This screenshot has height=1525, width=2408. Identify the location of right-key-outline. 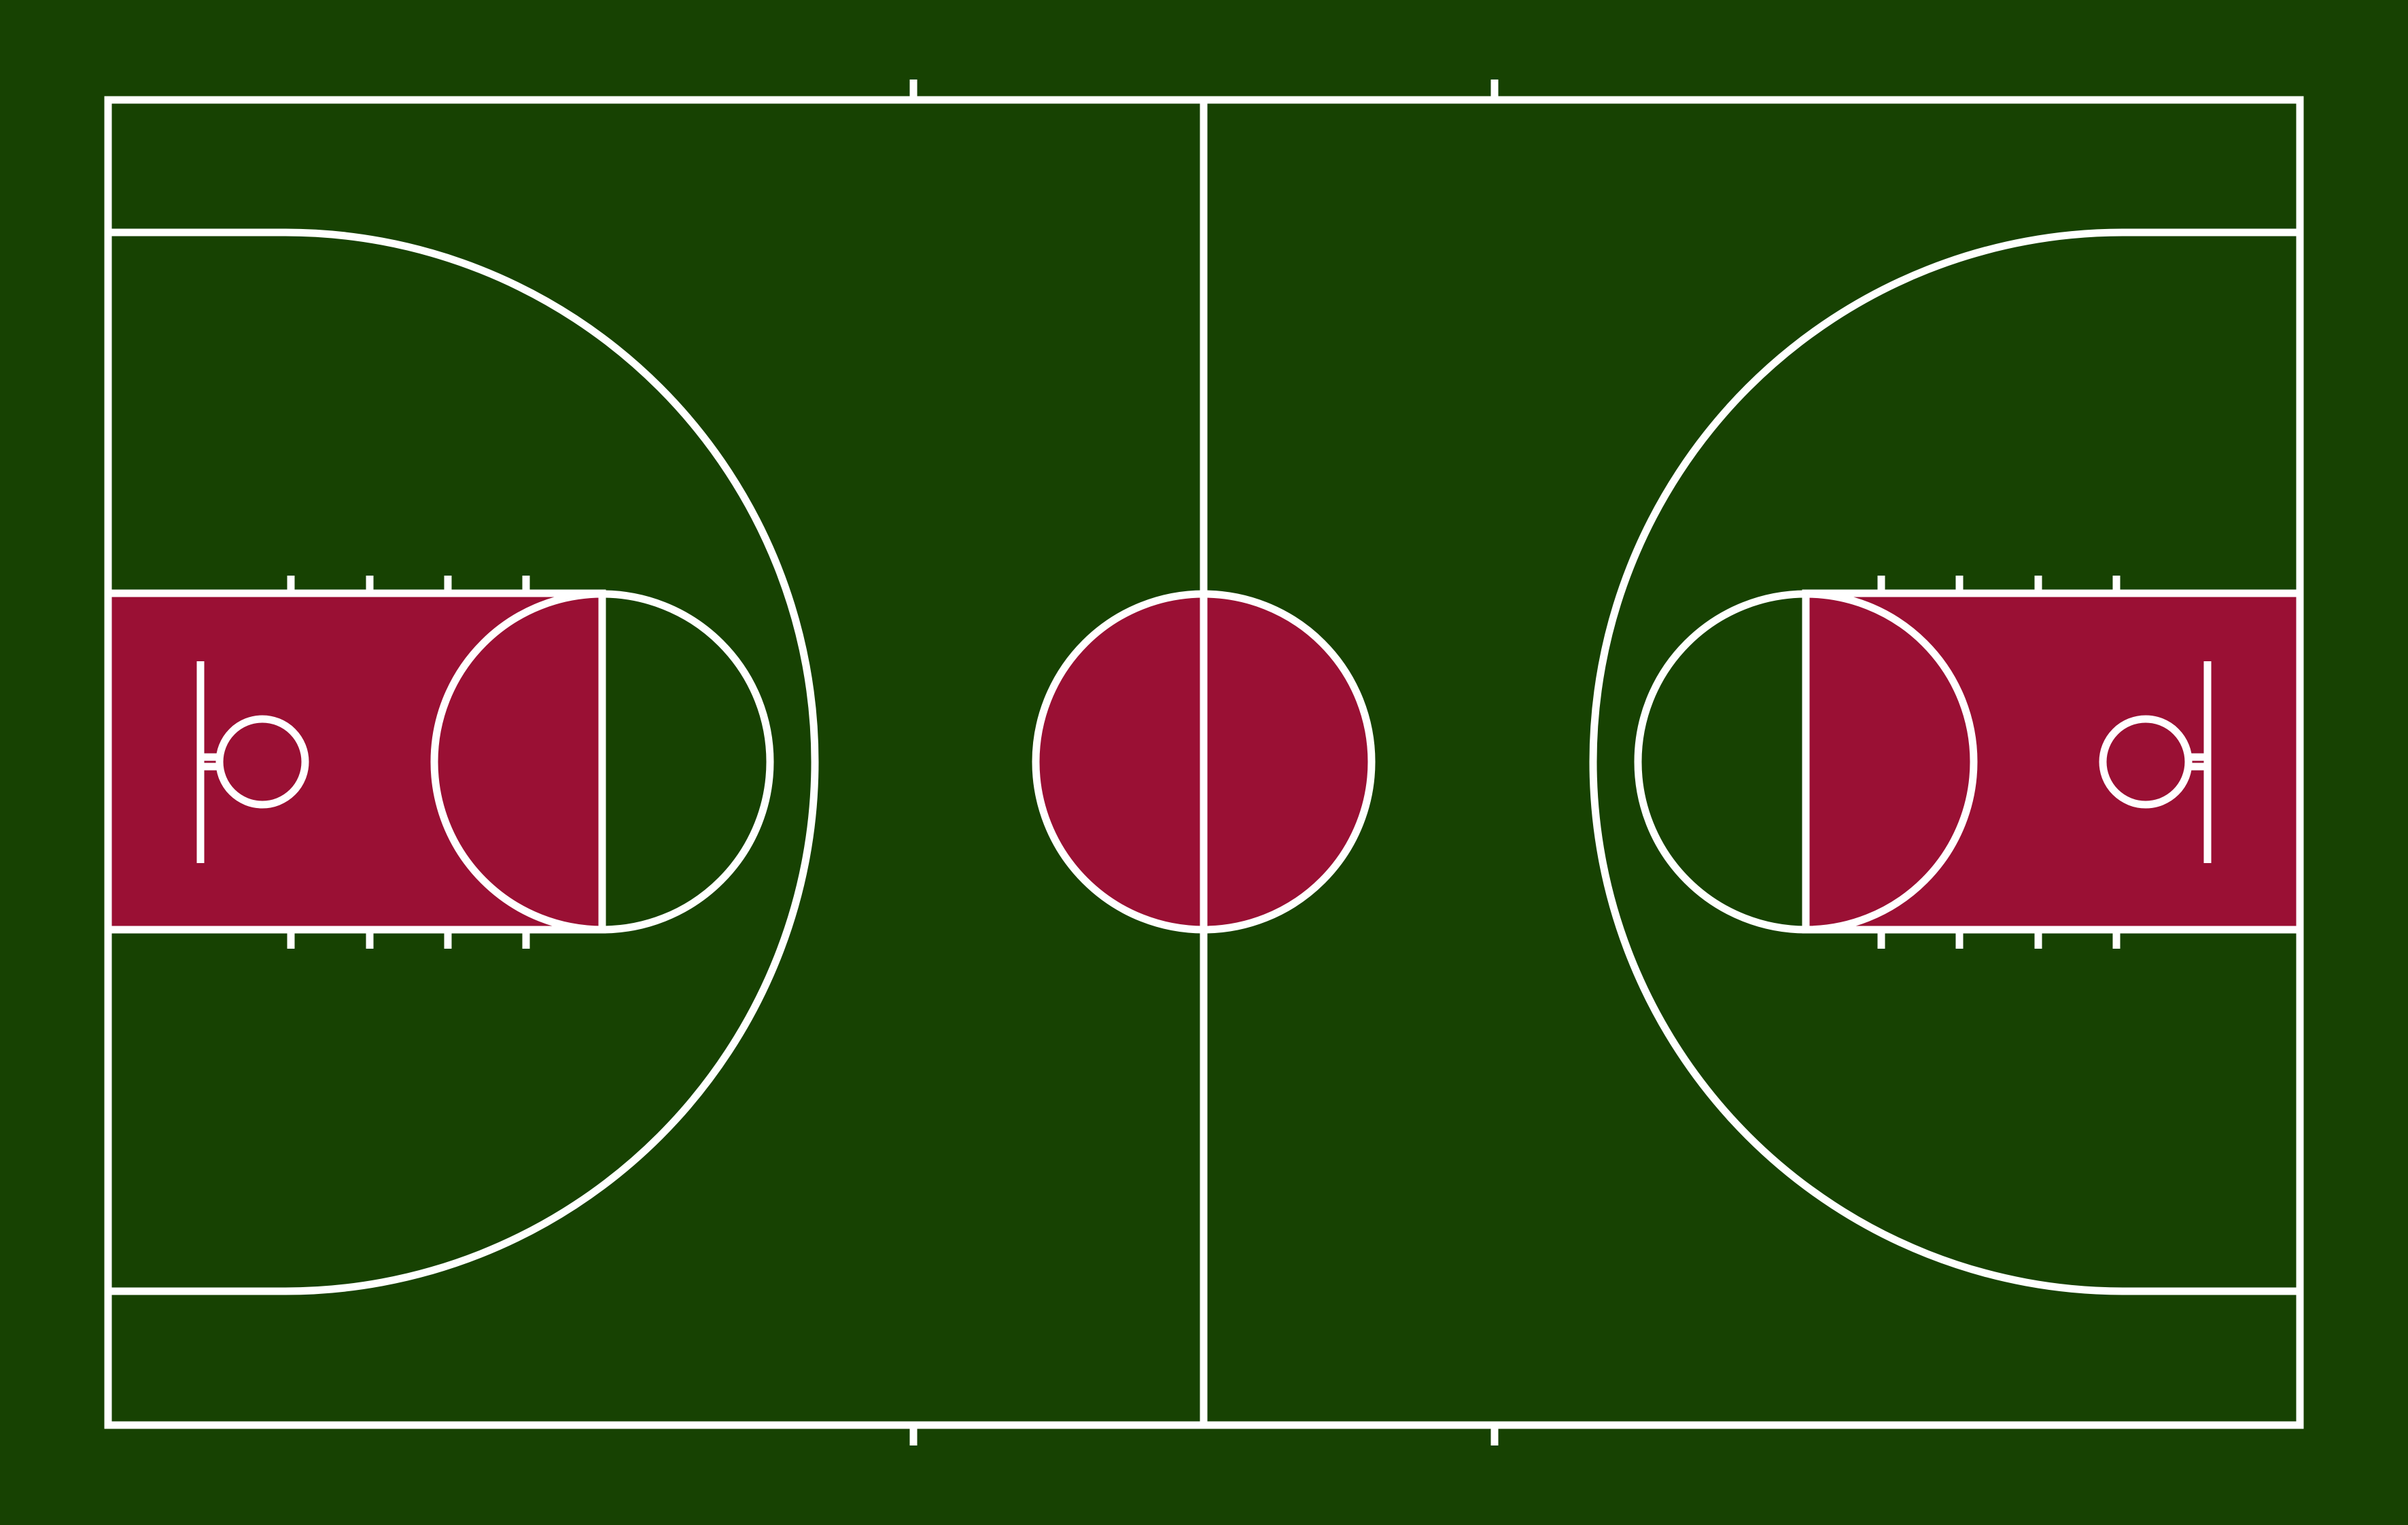
(2051, 761).